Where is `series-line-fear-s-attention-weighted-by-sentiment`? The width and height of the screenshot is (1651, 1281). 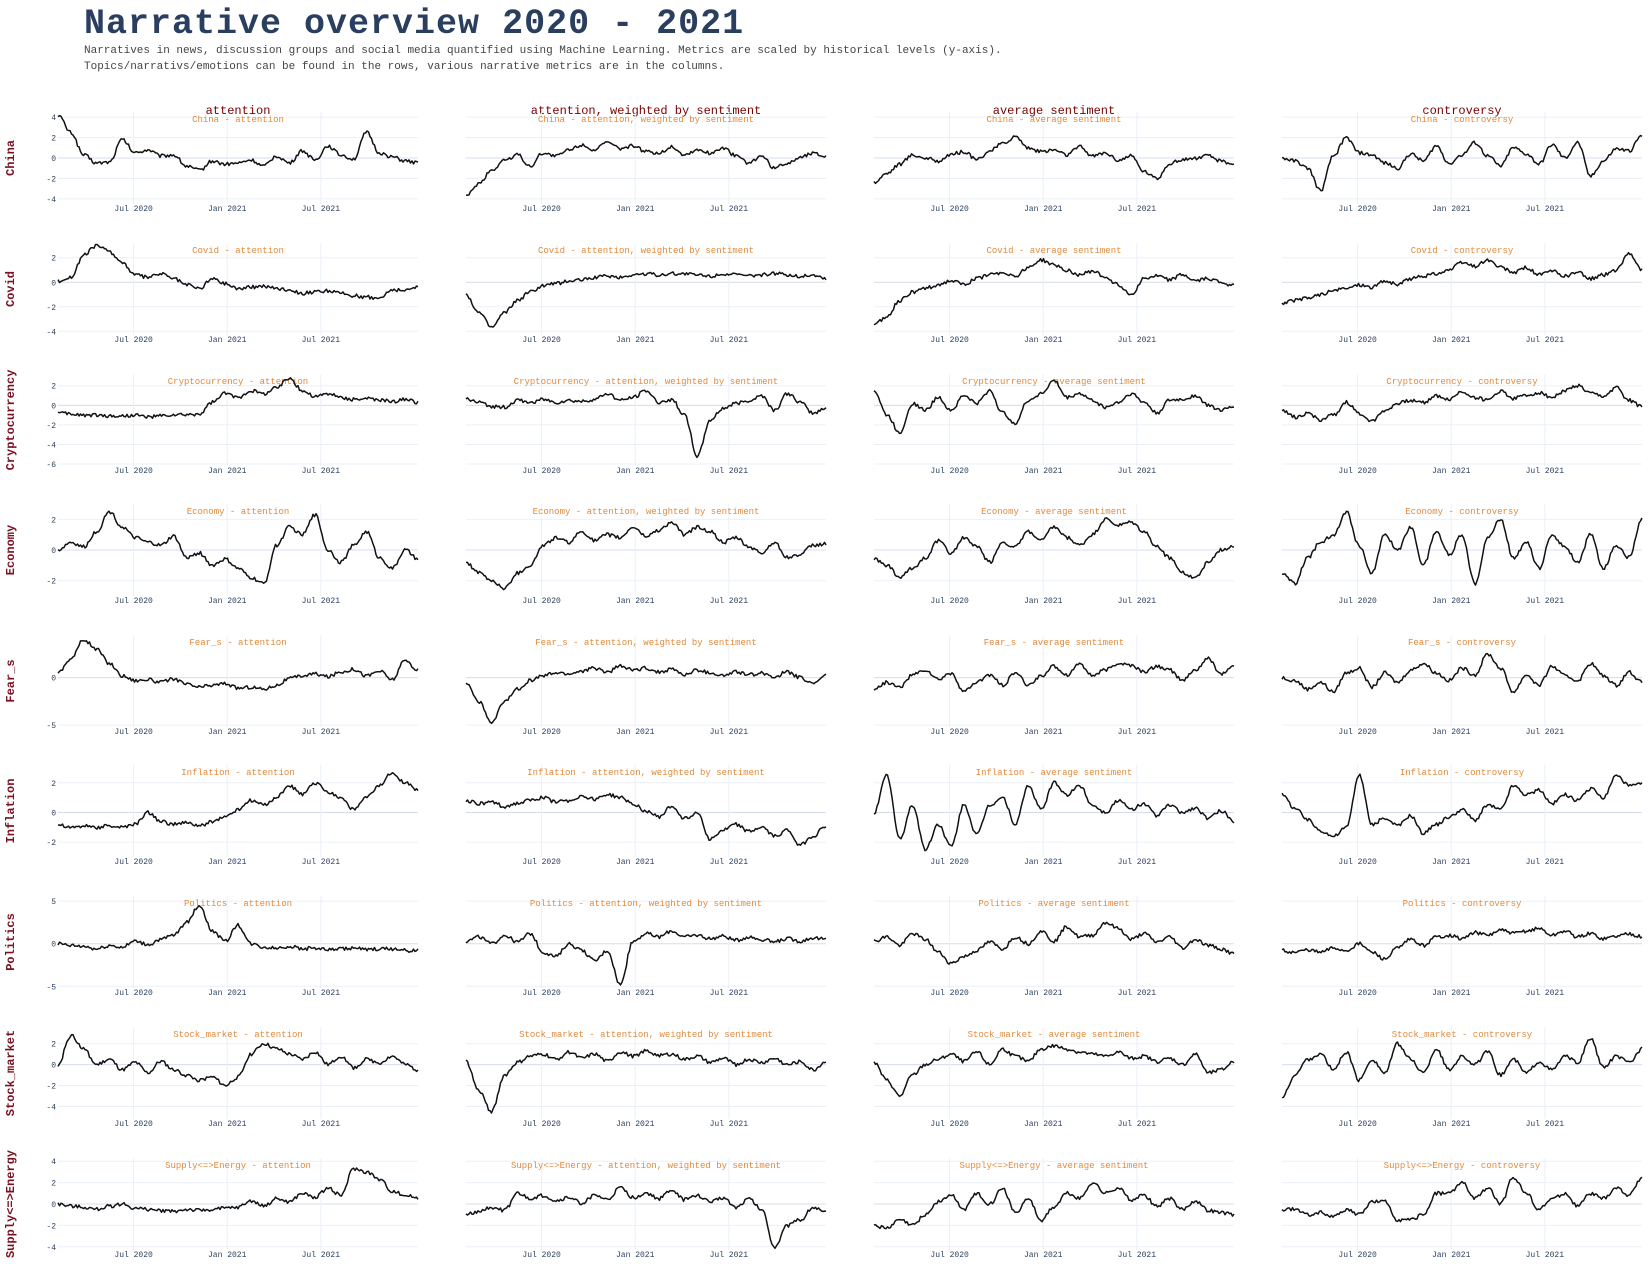 series-line-fear-s-attention-weighted-by-sentiment is located at coordinates (646, 694).